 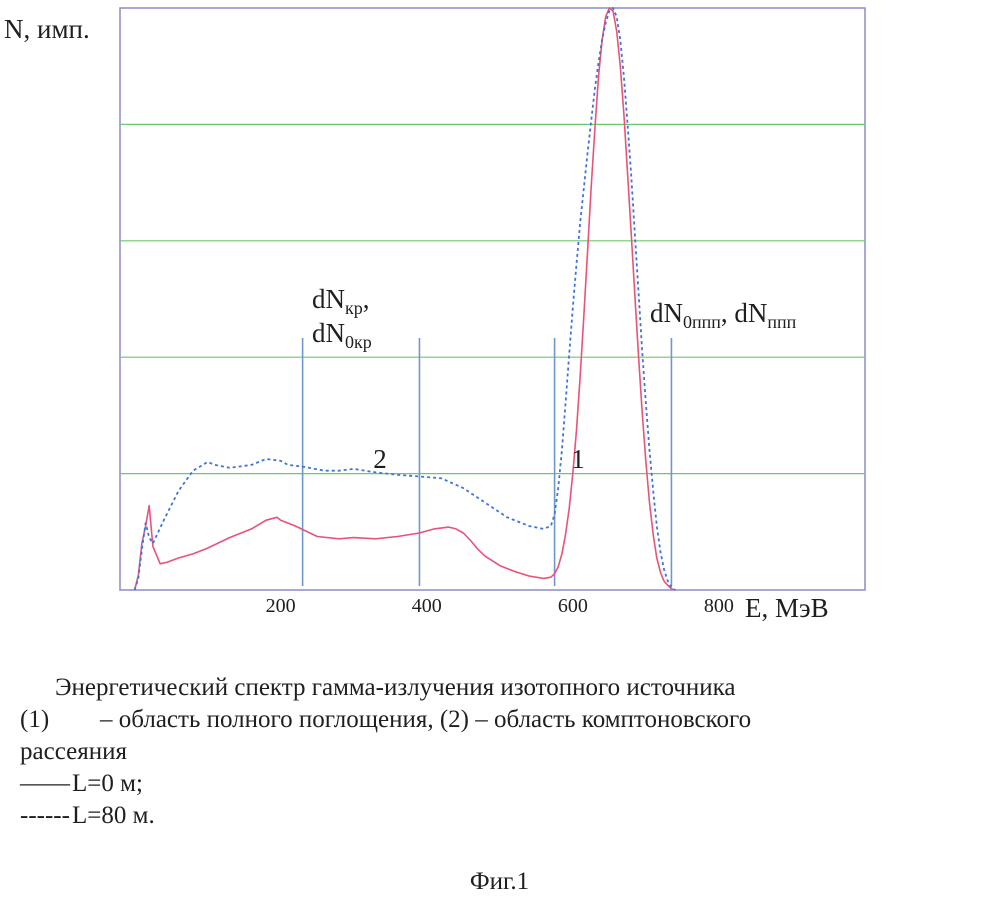 What do you see at coordinates (500, 606) in the screenshot?
I see `x-tick-labels: 200 400 600 800` at bounding box center [500, 606].